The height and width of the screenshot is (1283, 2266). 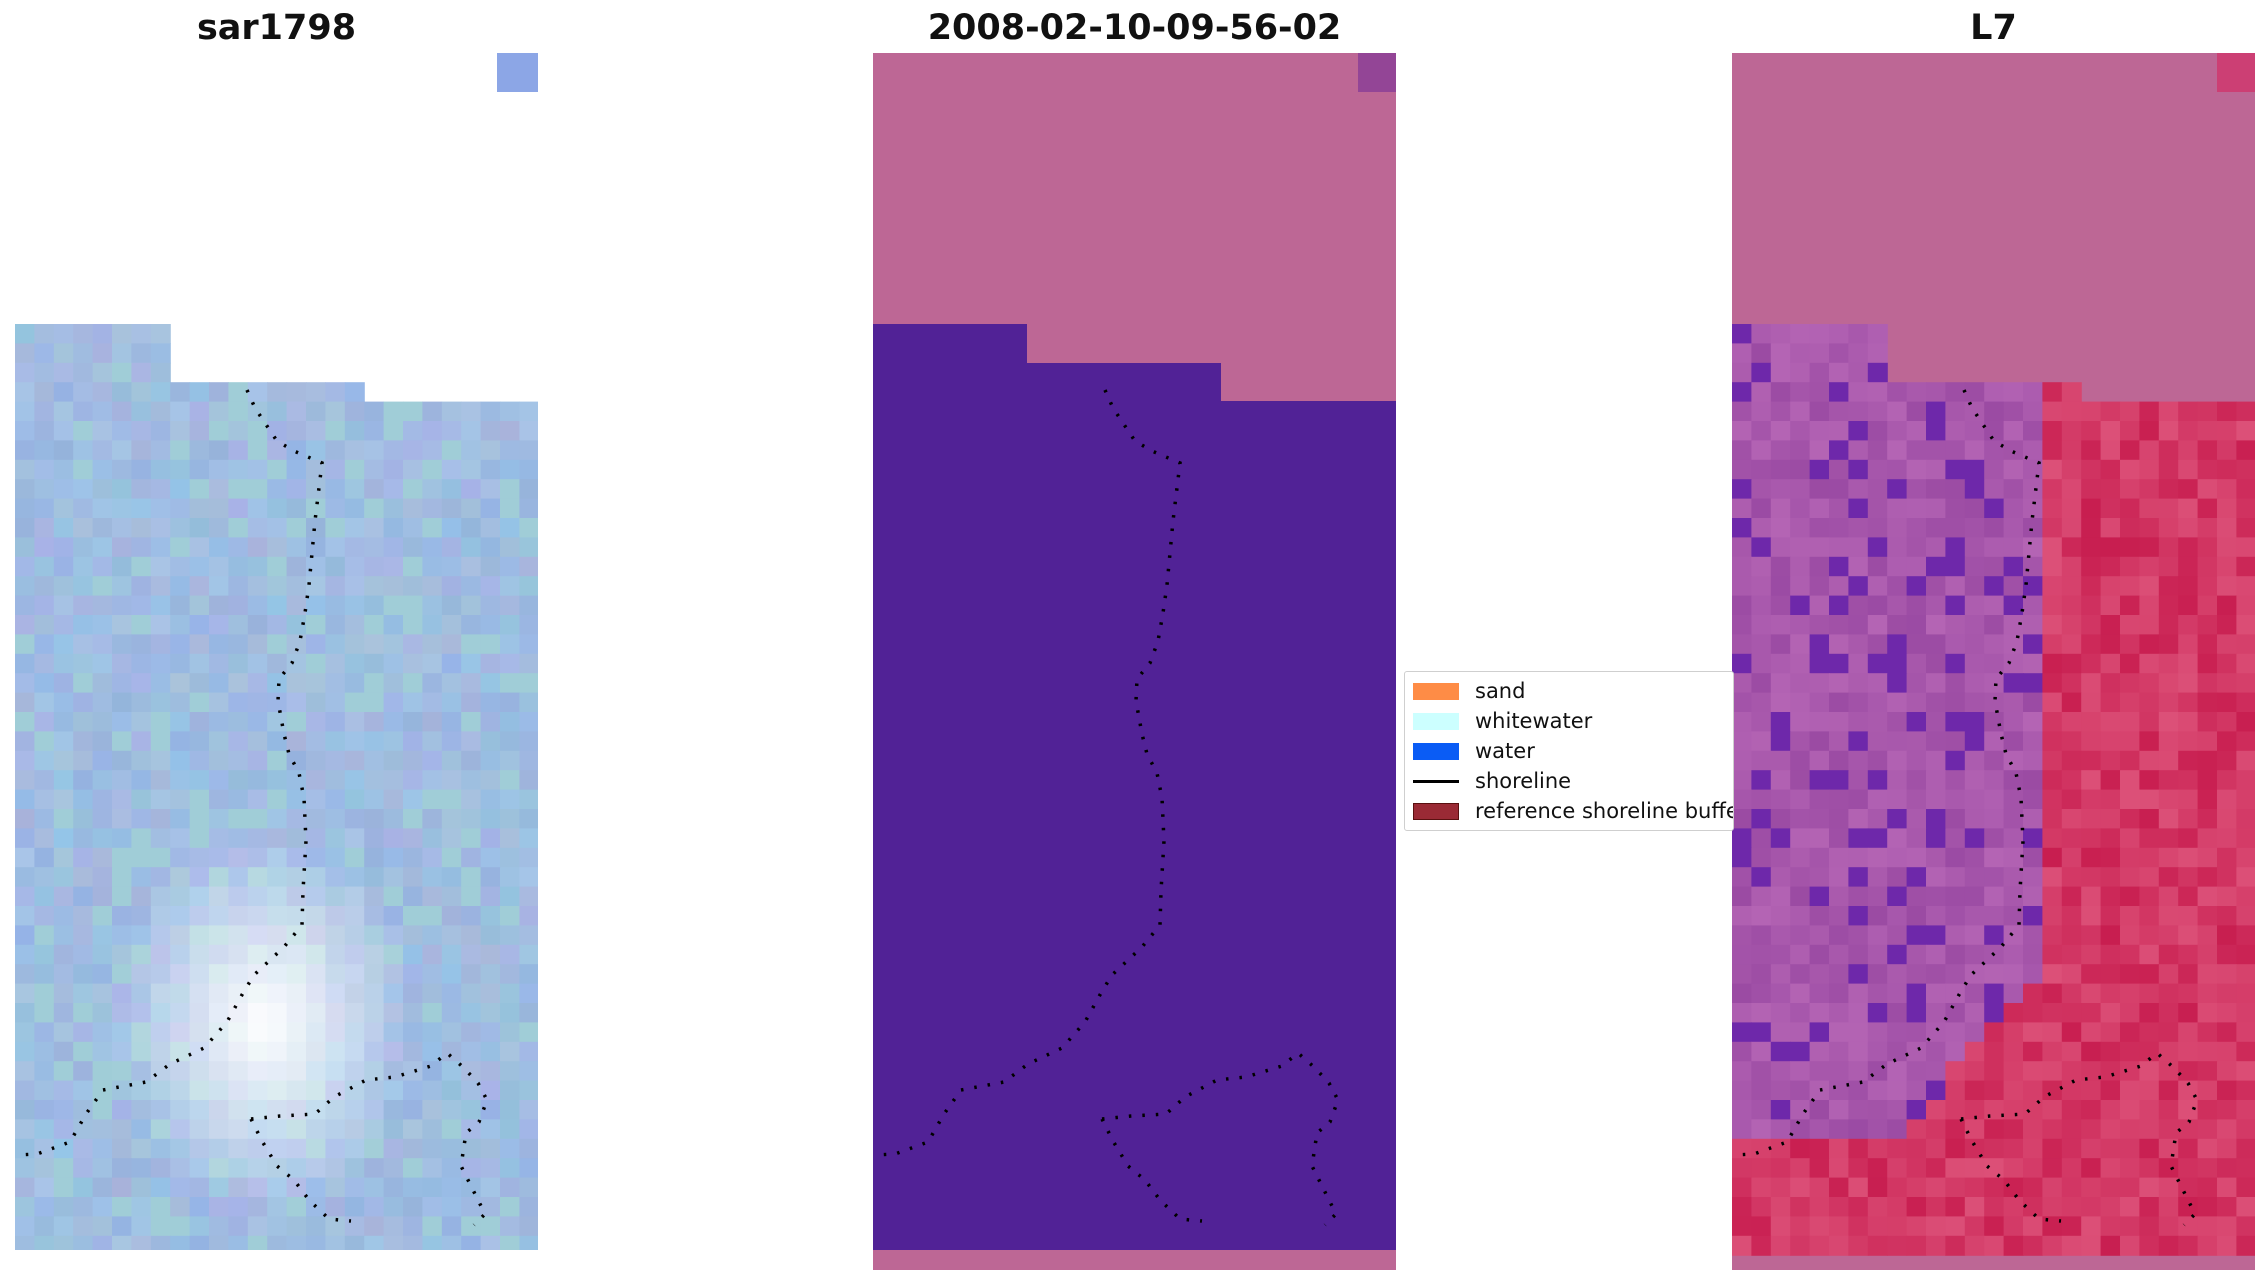 What do you see at coordinates (1500, 691) in the screenshot?
I see `legend-label-sand: sand` at bounding box center [1500, 691].